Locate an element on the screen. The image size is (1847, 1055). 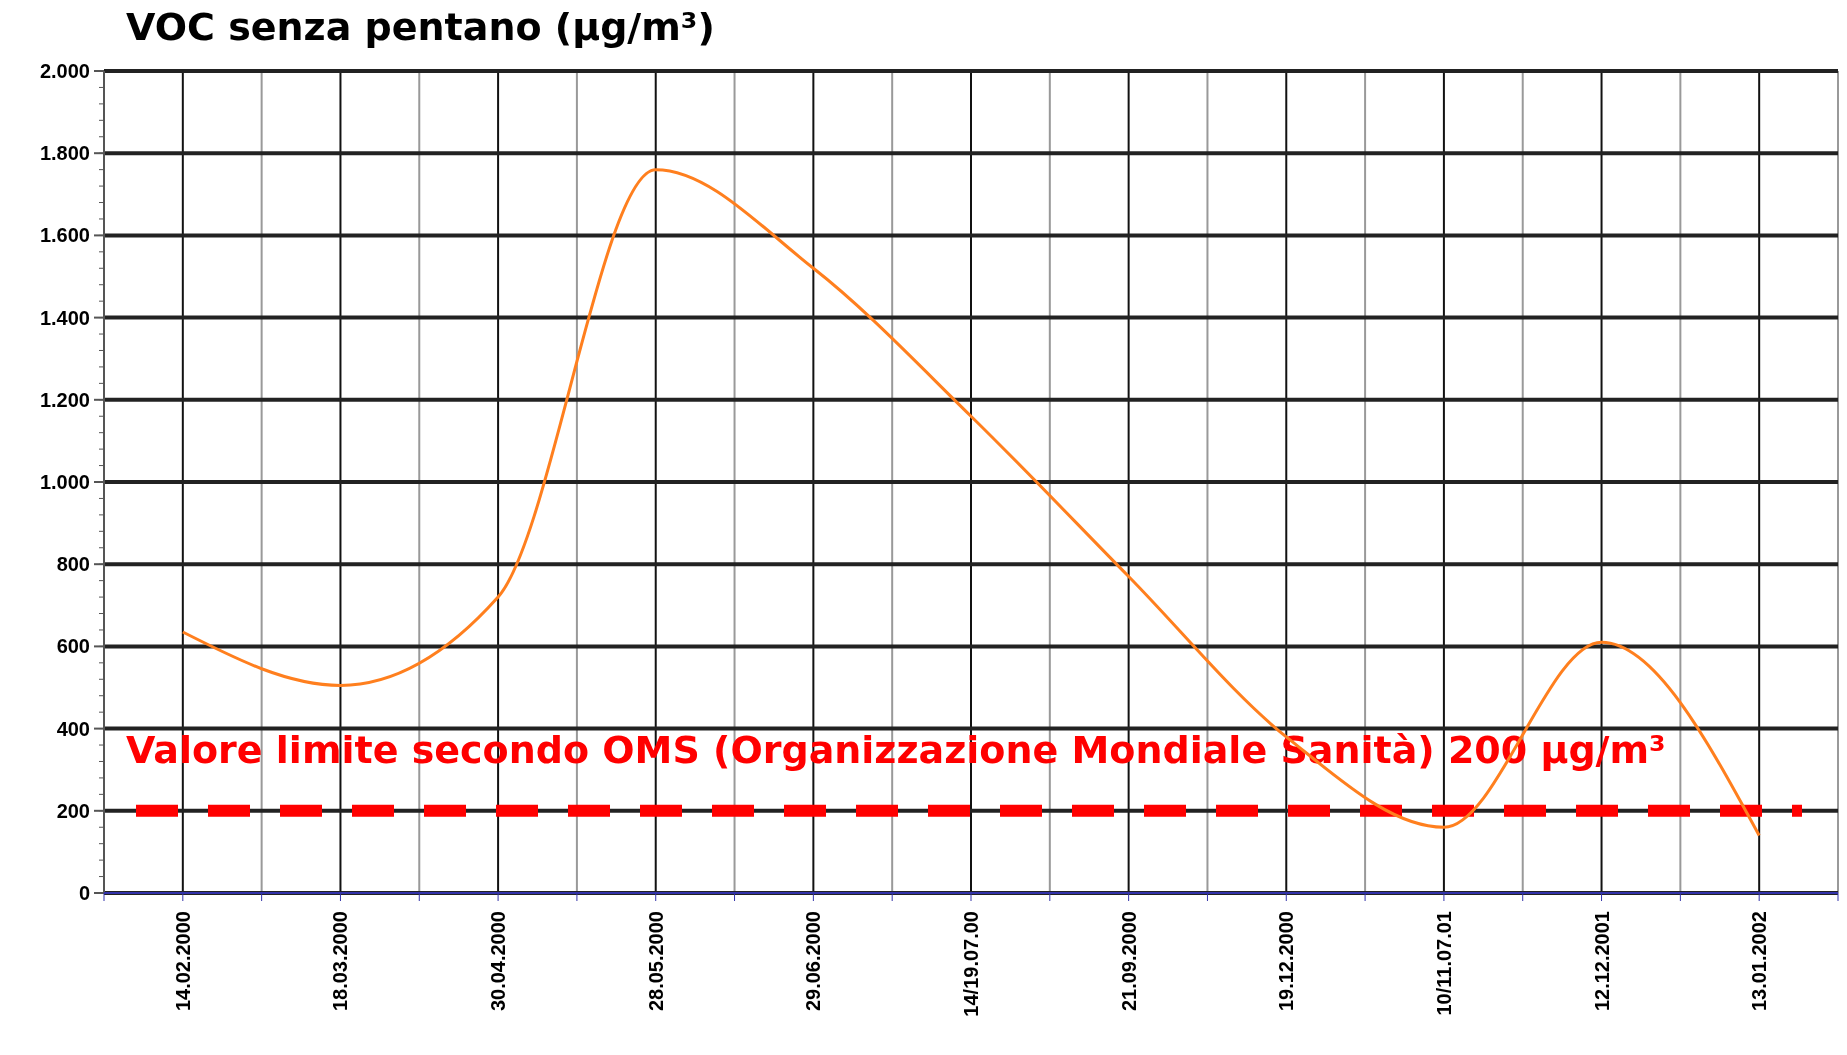
y-tick-label: 400 is located at coordinates (73, 728).